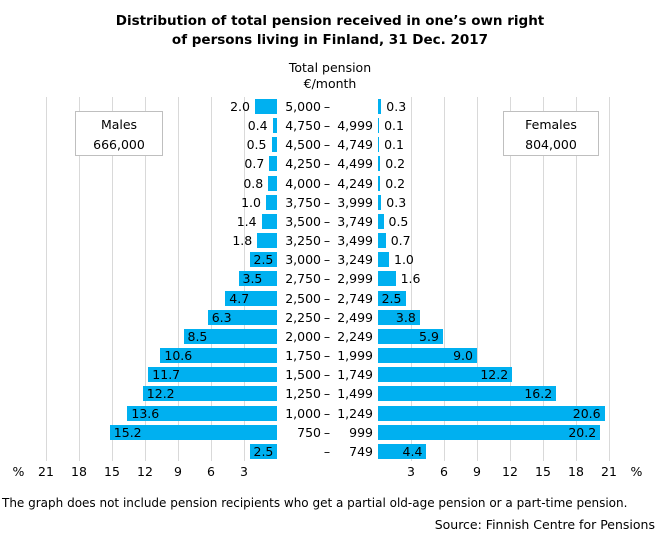 This screenshot has width=660, height=541. I want to click on category-high: 2,999, so click(355, 279).